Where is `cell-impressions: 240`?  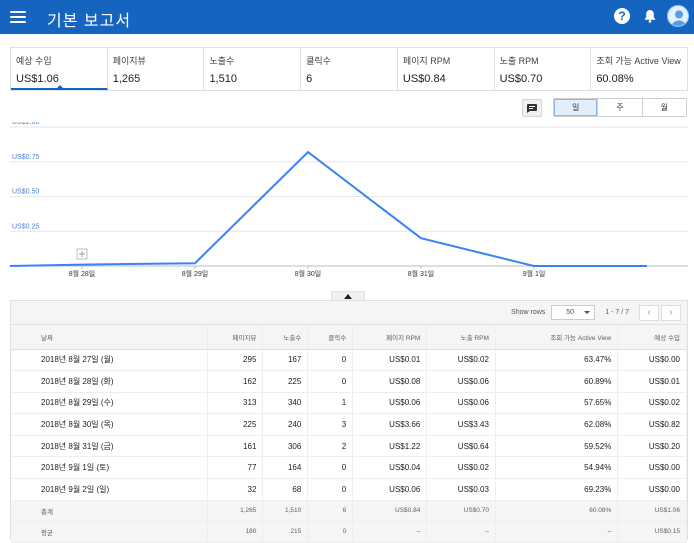 cell-impressions: 240 is located at coordinates (285, 425).